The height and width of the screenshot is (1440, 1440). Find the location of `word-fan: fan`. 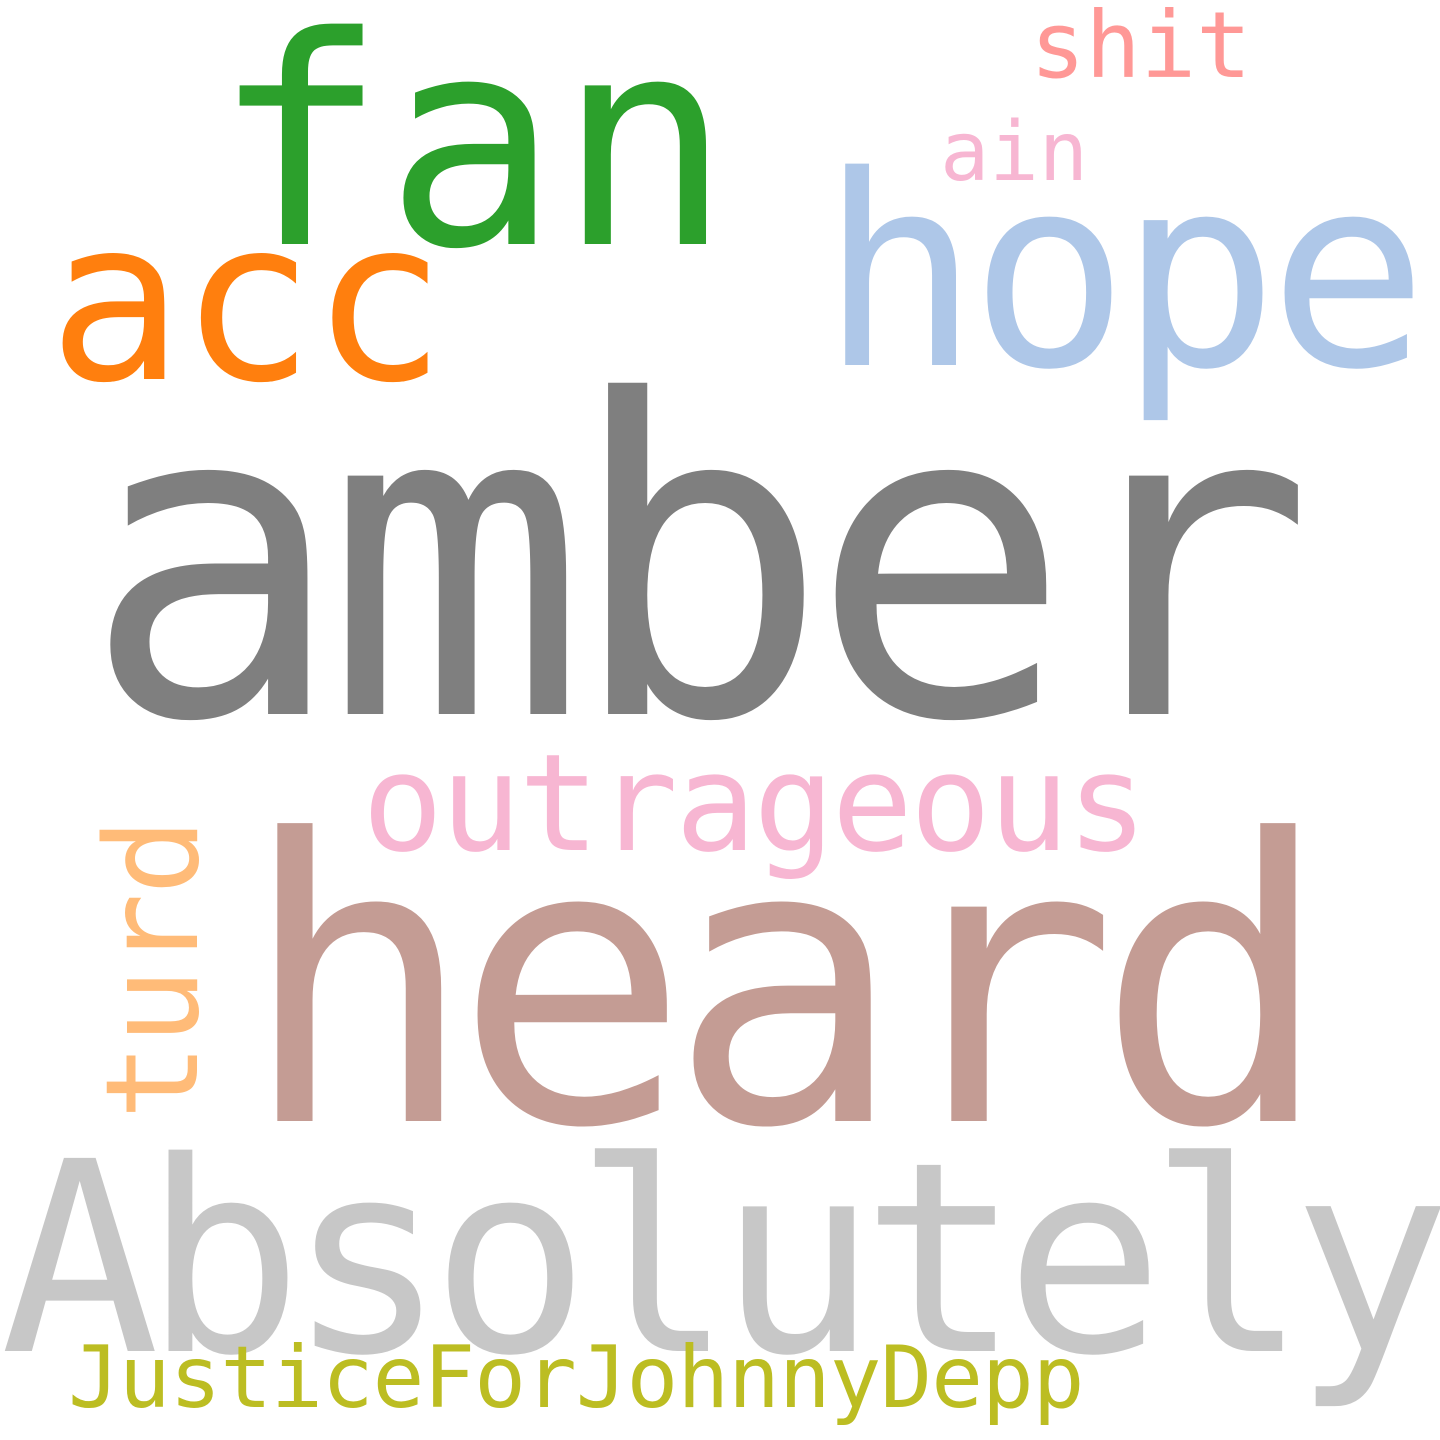

word-fan: fan is located at coordinates (472, 156).